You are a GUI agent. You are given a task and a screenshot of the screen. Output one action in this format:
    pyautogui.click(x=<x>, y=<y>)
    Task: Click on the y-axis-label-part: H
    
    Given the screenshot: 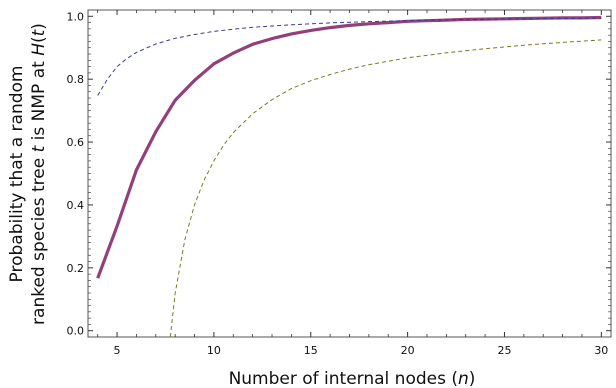 What is the action you would take?
    pyautogui.click(x=39, y=49)
    